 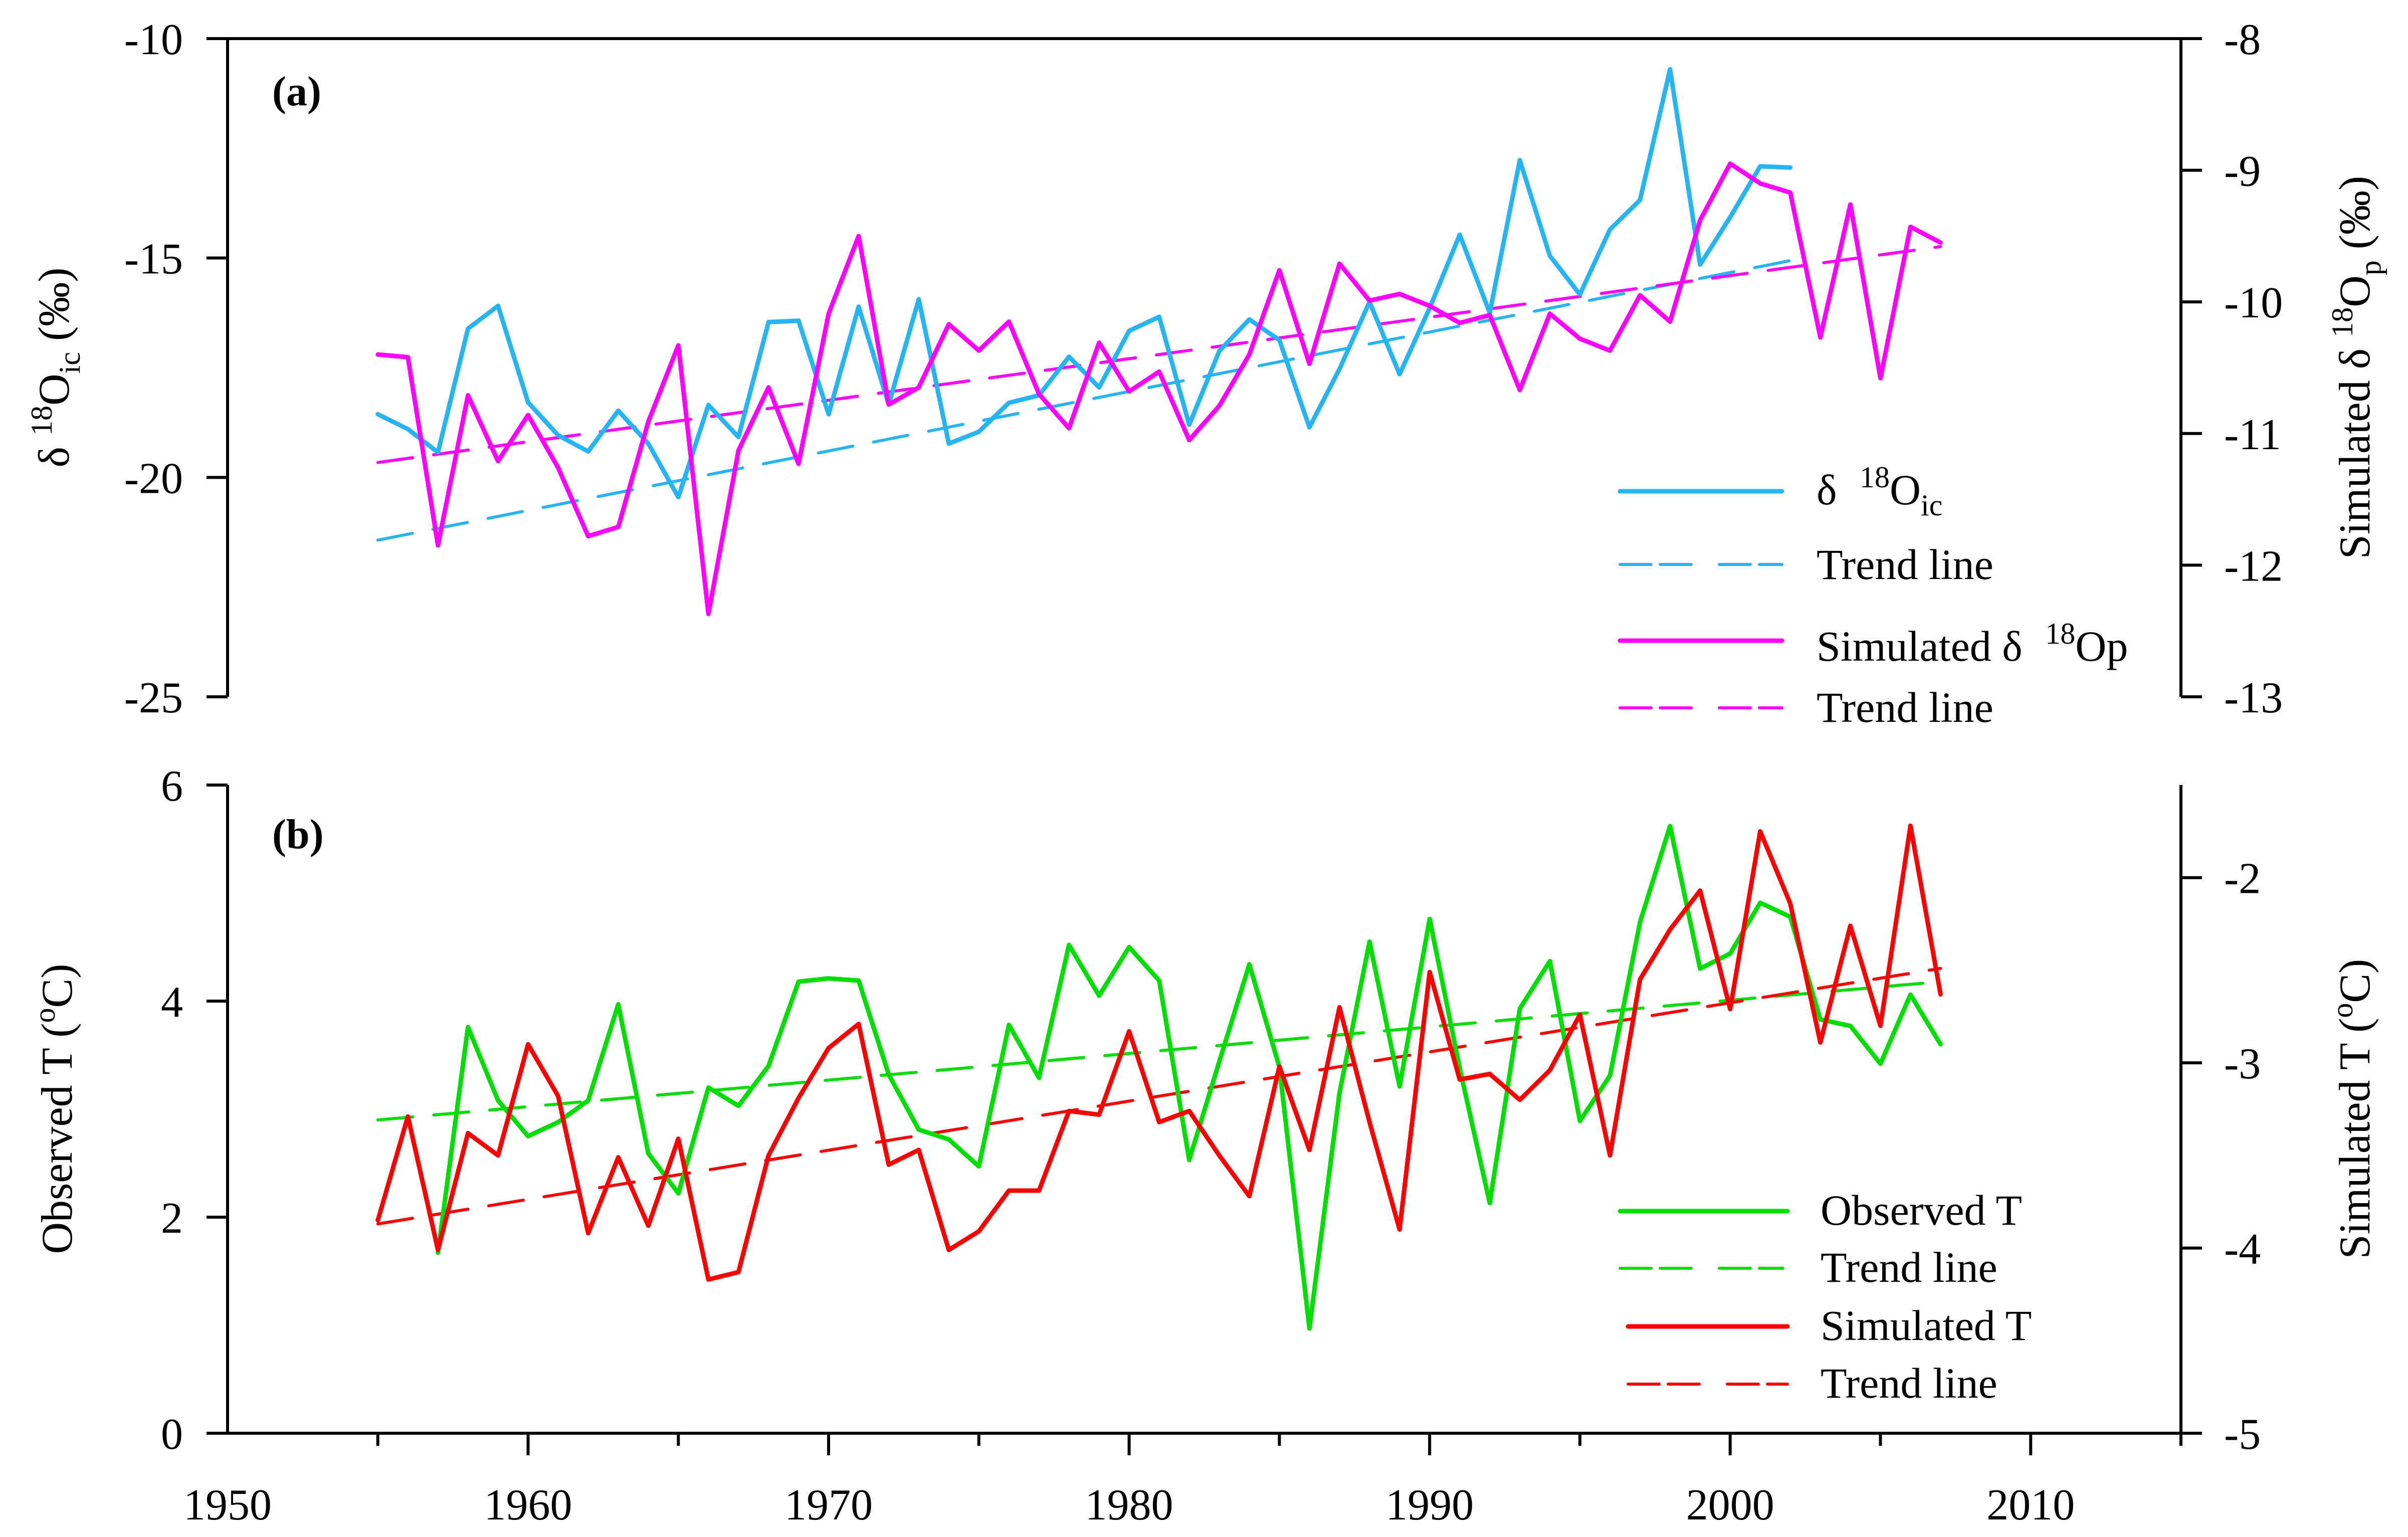 I want to click on x-tick-label: 1970, so click(x=829, y=1505).